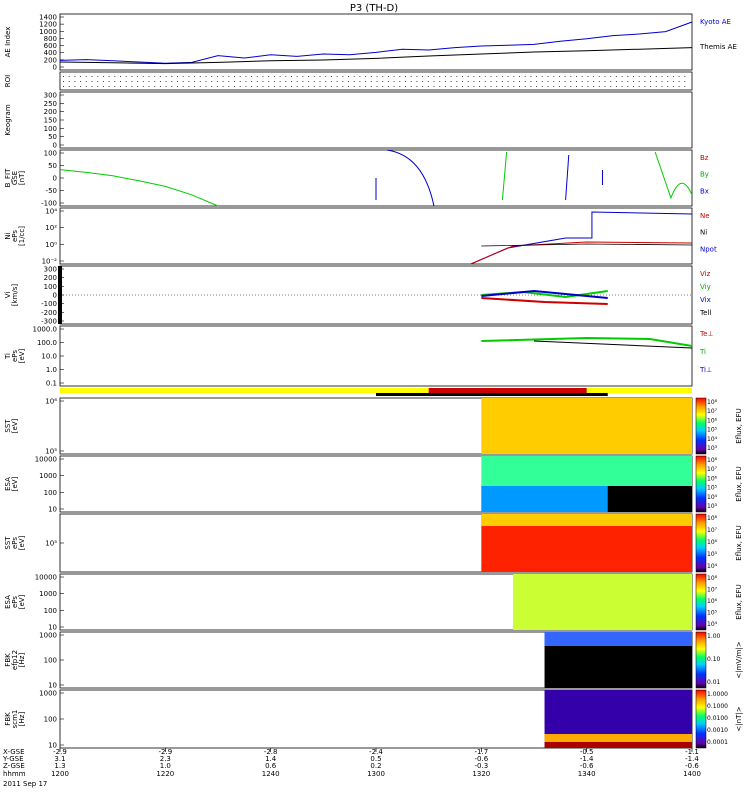  Describe the element at coordinates (717, 706) in the screenshot. I see `colorbar-tick: 0.1000` at that location.